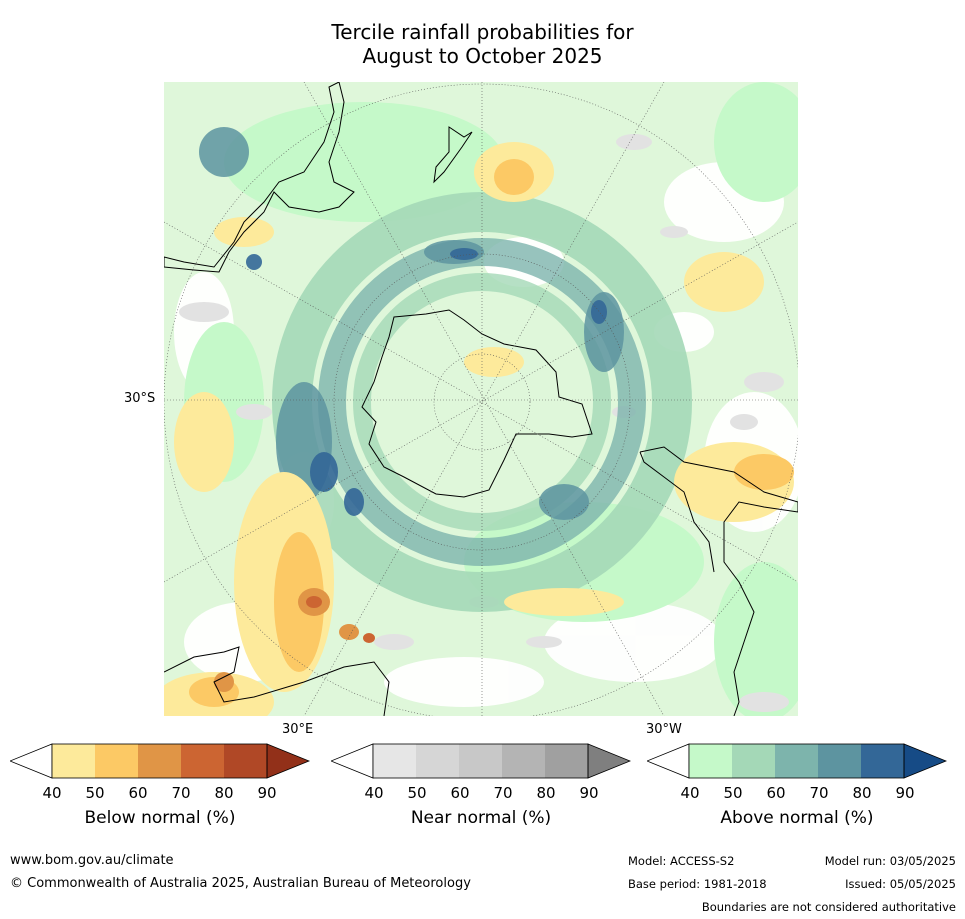 The width and height of the screenshot is (965, 919). I want to click on legend-below-ticks: 40 50 60 70 80 90, so click(160, 794).